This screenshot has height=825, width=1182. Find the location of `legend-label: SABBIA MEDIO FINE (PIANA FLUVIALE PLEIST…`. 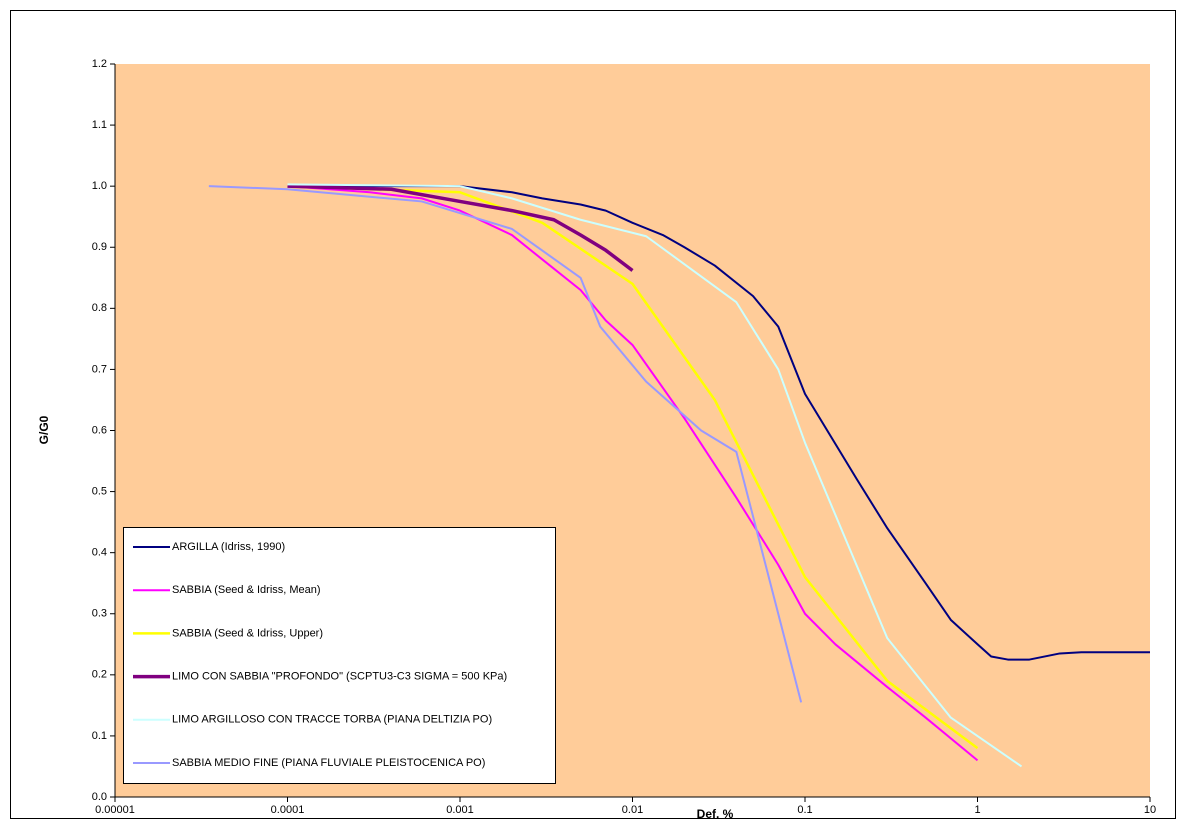

legend-label: SABBIA MEDIO FINE (PIANA FLUVIALE PLEIST… is located at coordinates (328, 763).